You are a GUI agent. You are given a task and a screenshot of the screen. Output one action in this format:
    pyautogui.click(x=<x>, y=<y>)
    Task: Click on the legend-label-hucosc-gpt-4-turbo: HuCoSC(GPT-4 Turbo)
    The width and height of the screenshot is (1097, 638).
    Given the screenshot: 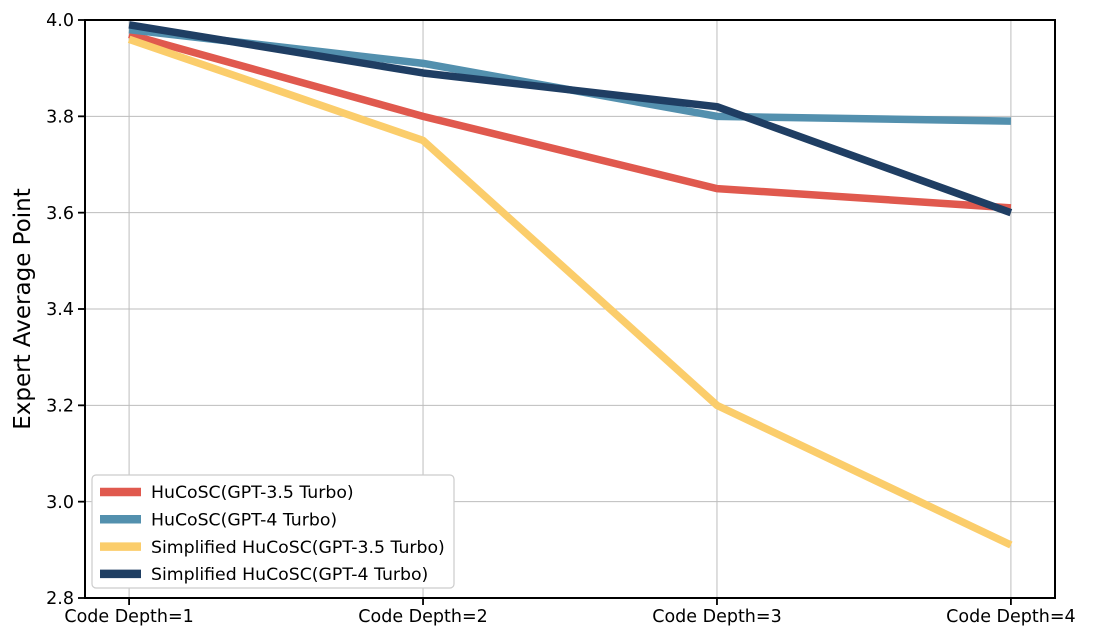 What is the action you would take?
    pyautogui.click(x=244, y=521)
    